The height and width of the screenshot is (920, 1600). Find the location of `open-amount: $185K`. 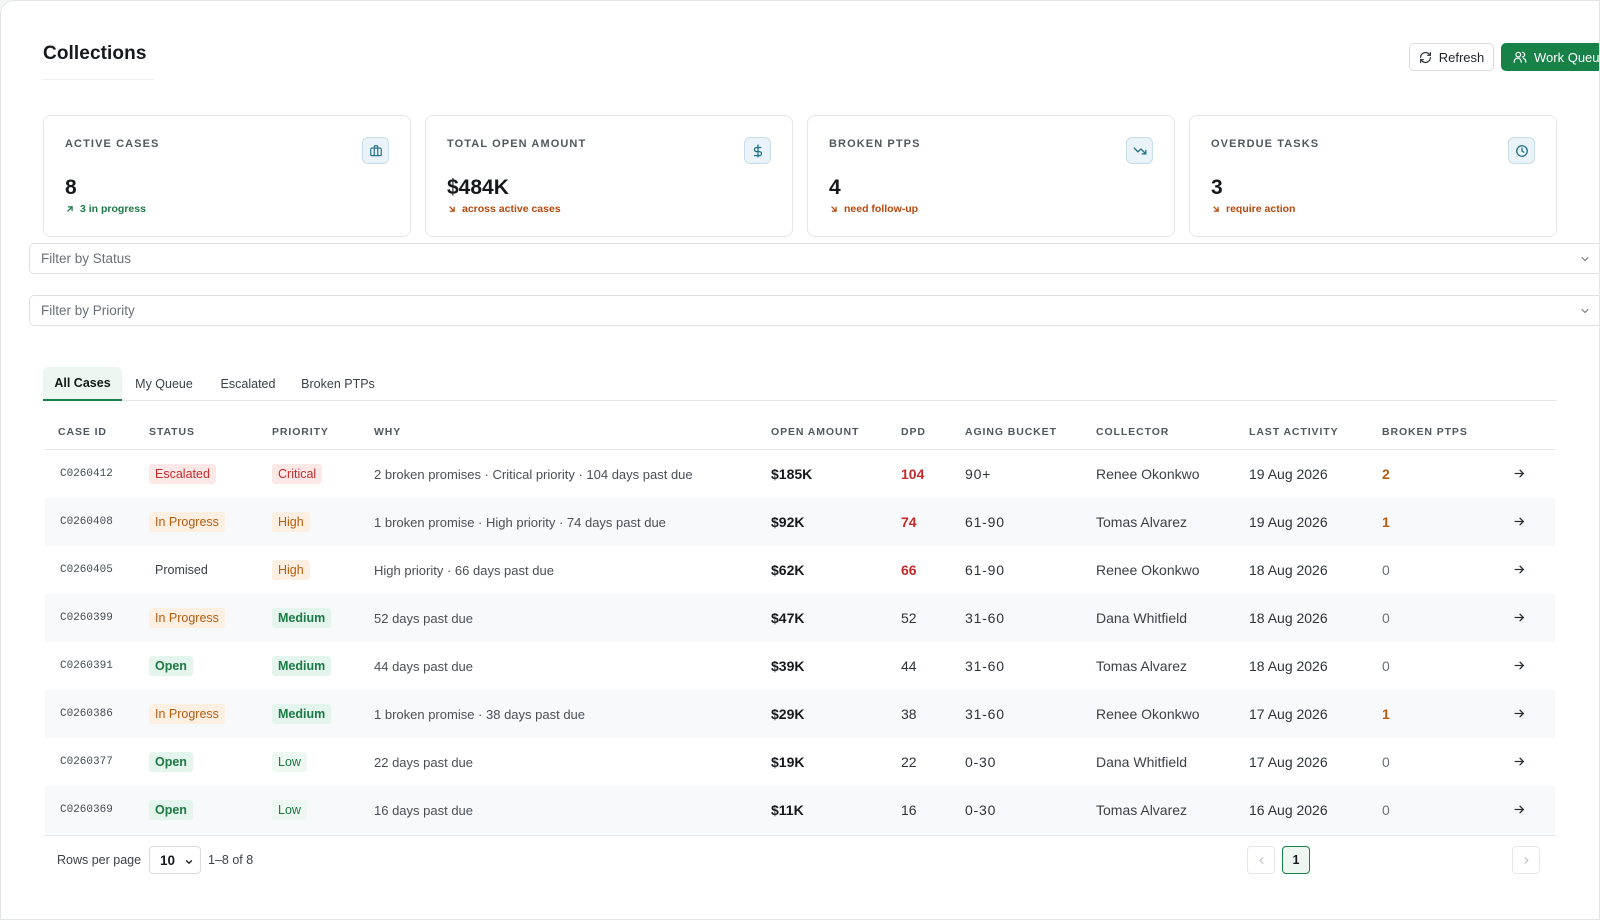

open-amount: $185K is located at coordinates (792, 474).